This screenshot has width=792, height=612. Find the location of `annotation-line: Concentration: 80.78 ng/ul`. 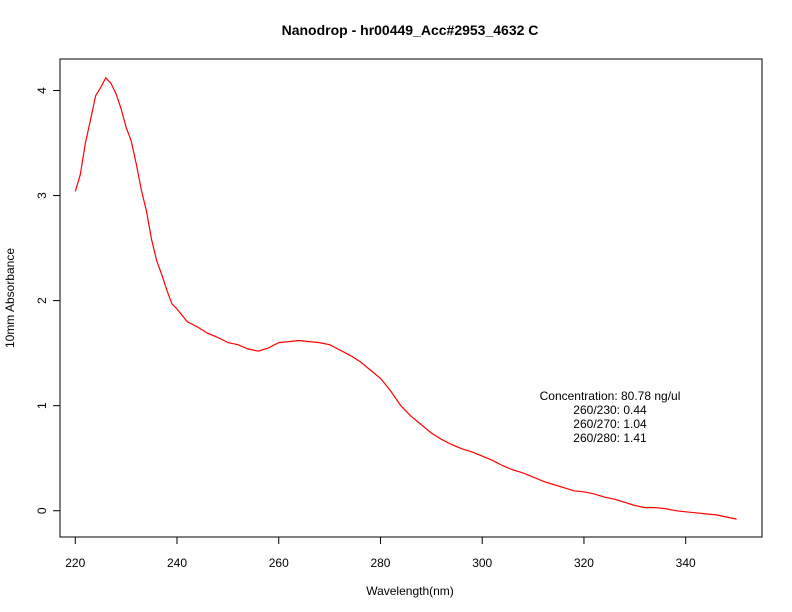

annotation-line: Concentration: 80.78 ng/ul is located at coordinates (610, 396).